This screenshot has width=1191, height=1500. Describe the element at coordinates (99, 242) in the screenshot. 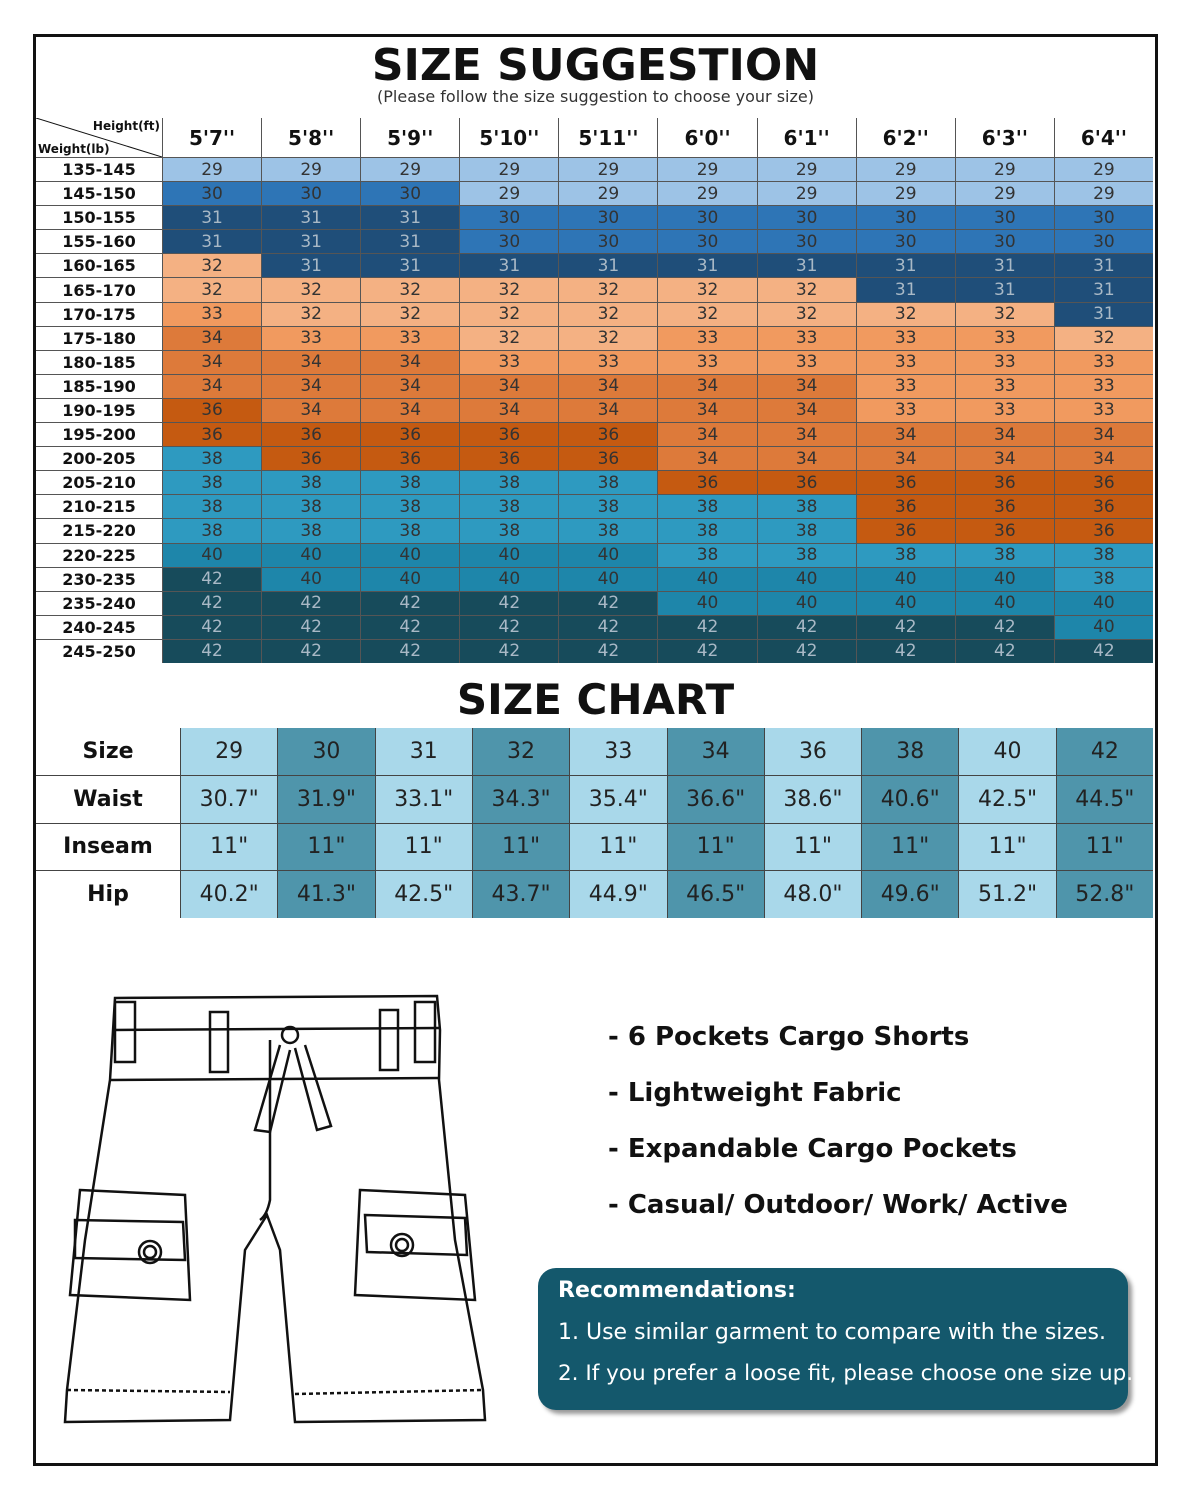

I see `weight-label: 155-160` at that location.